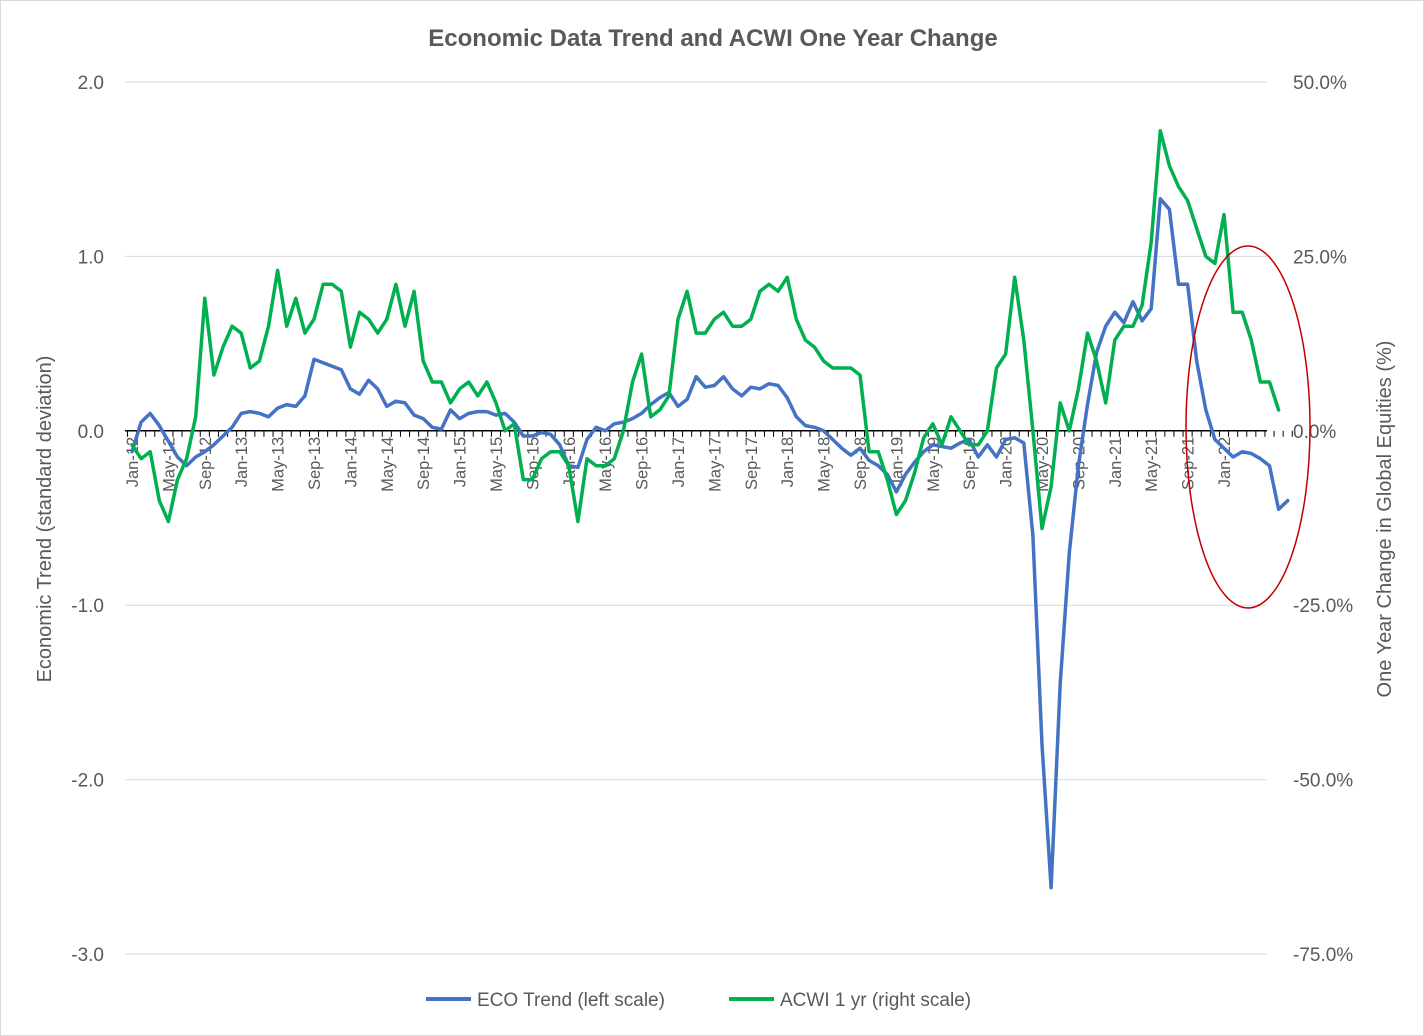 Image resolution: width=1424 pixels, height=1036 pixels. I want to click on x-tick-label: May-13, so click(279, 464).